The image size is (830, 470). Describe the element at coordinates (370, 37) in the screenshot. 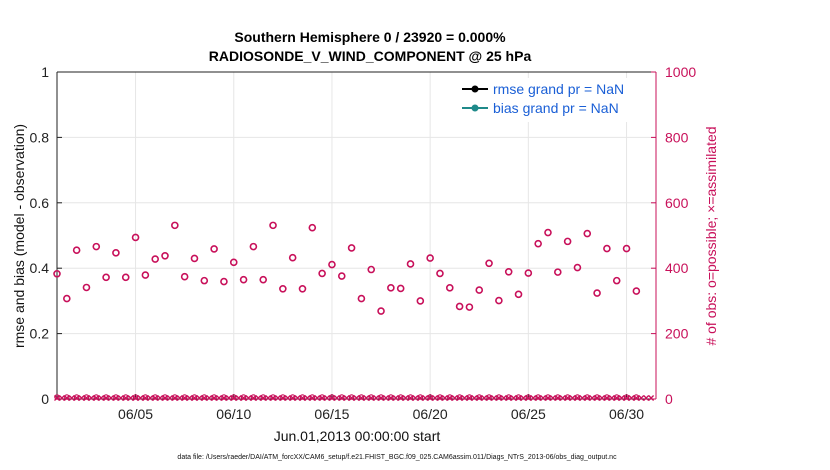

I see `chart-title: Southern Hemisphere 0 / 23920 = 0.000%` at that location.